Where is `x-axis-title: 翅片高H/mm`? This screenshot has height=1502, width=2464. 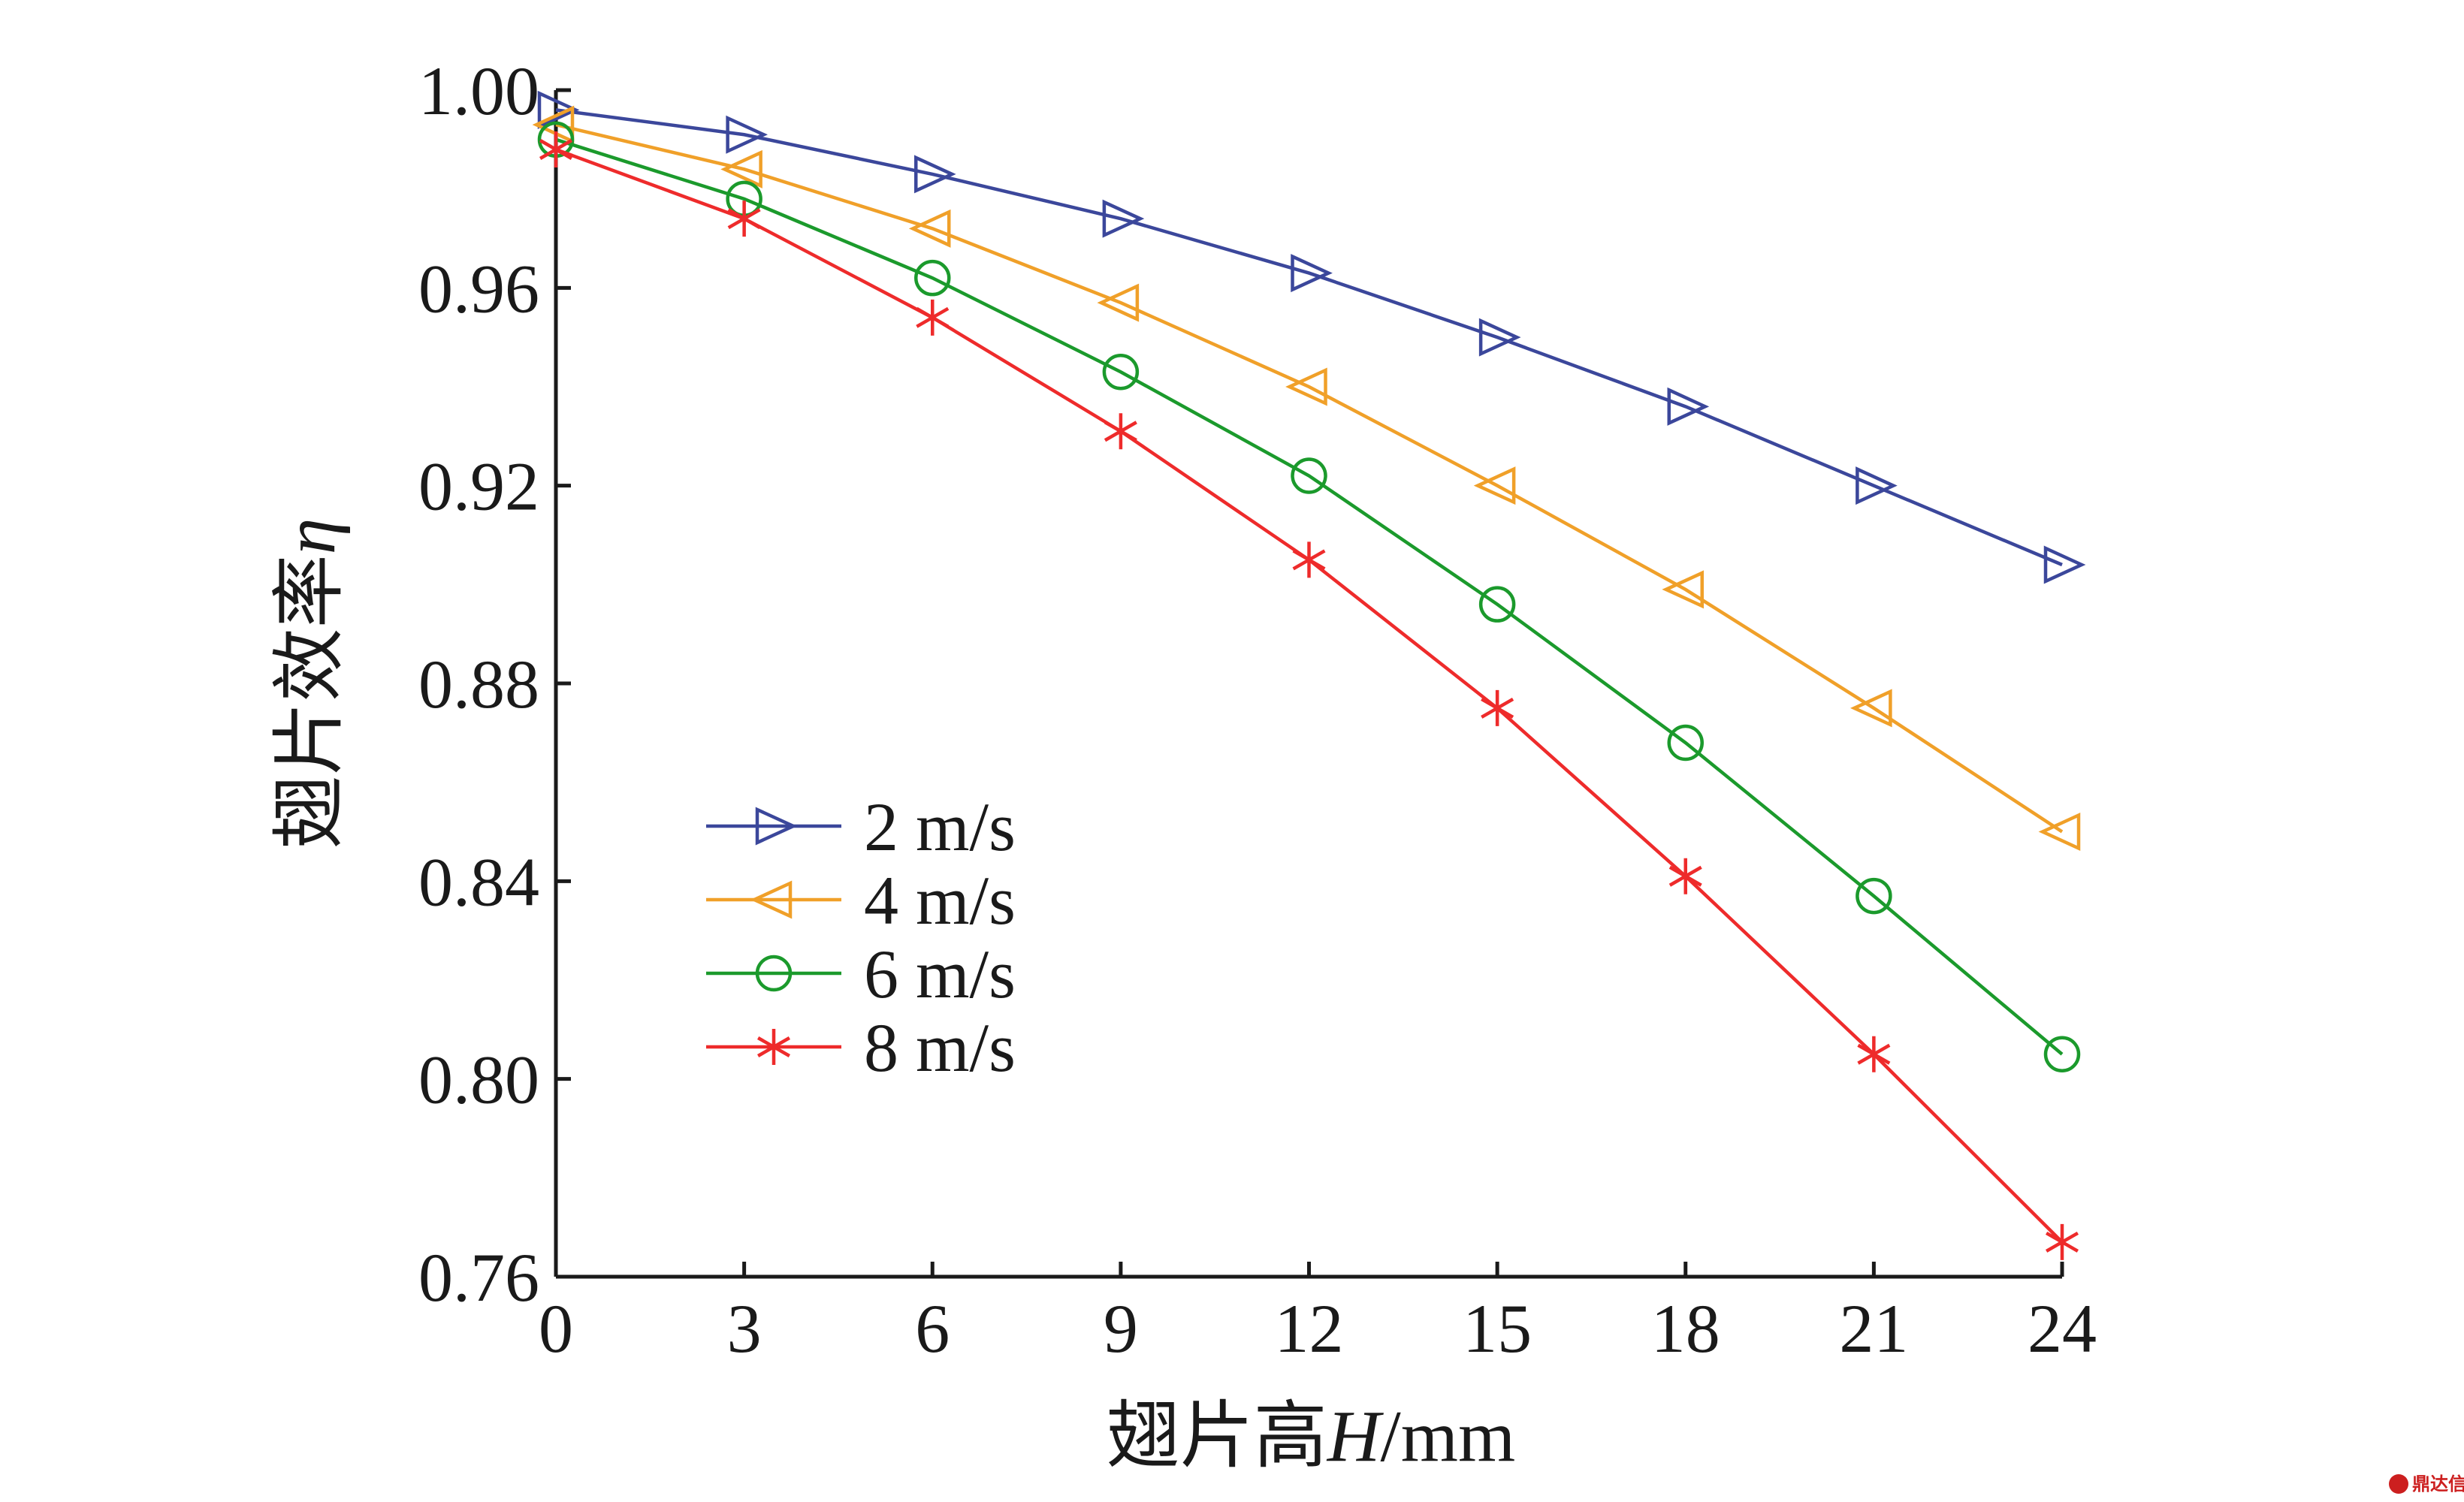 x-axis-title: 翅片高H/mm is located at coordinates (1311, 1437).